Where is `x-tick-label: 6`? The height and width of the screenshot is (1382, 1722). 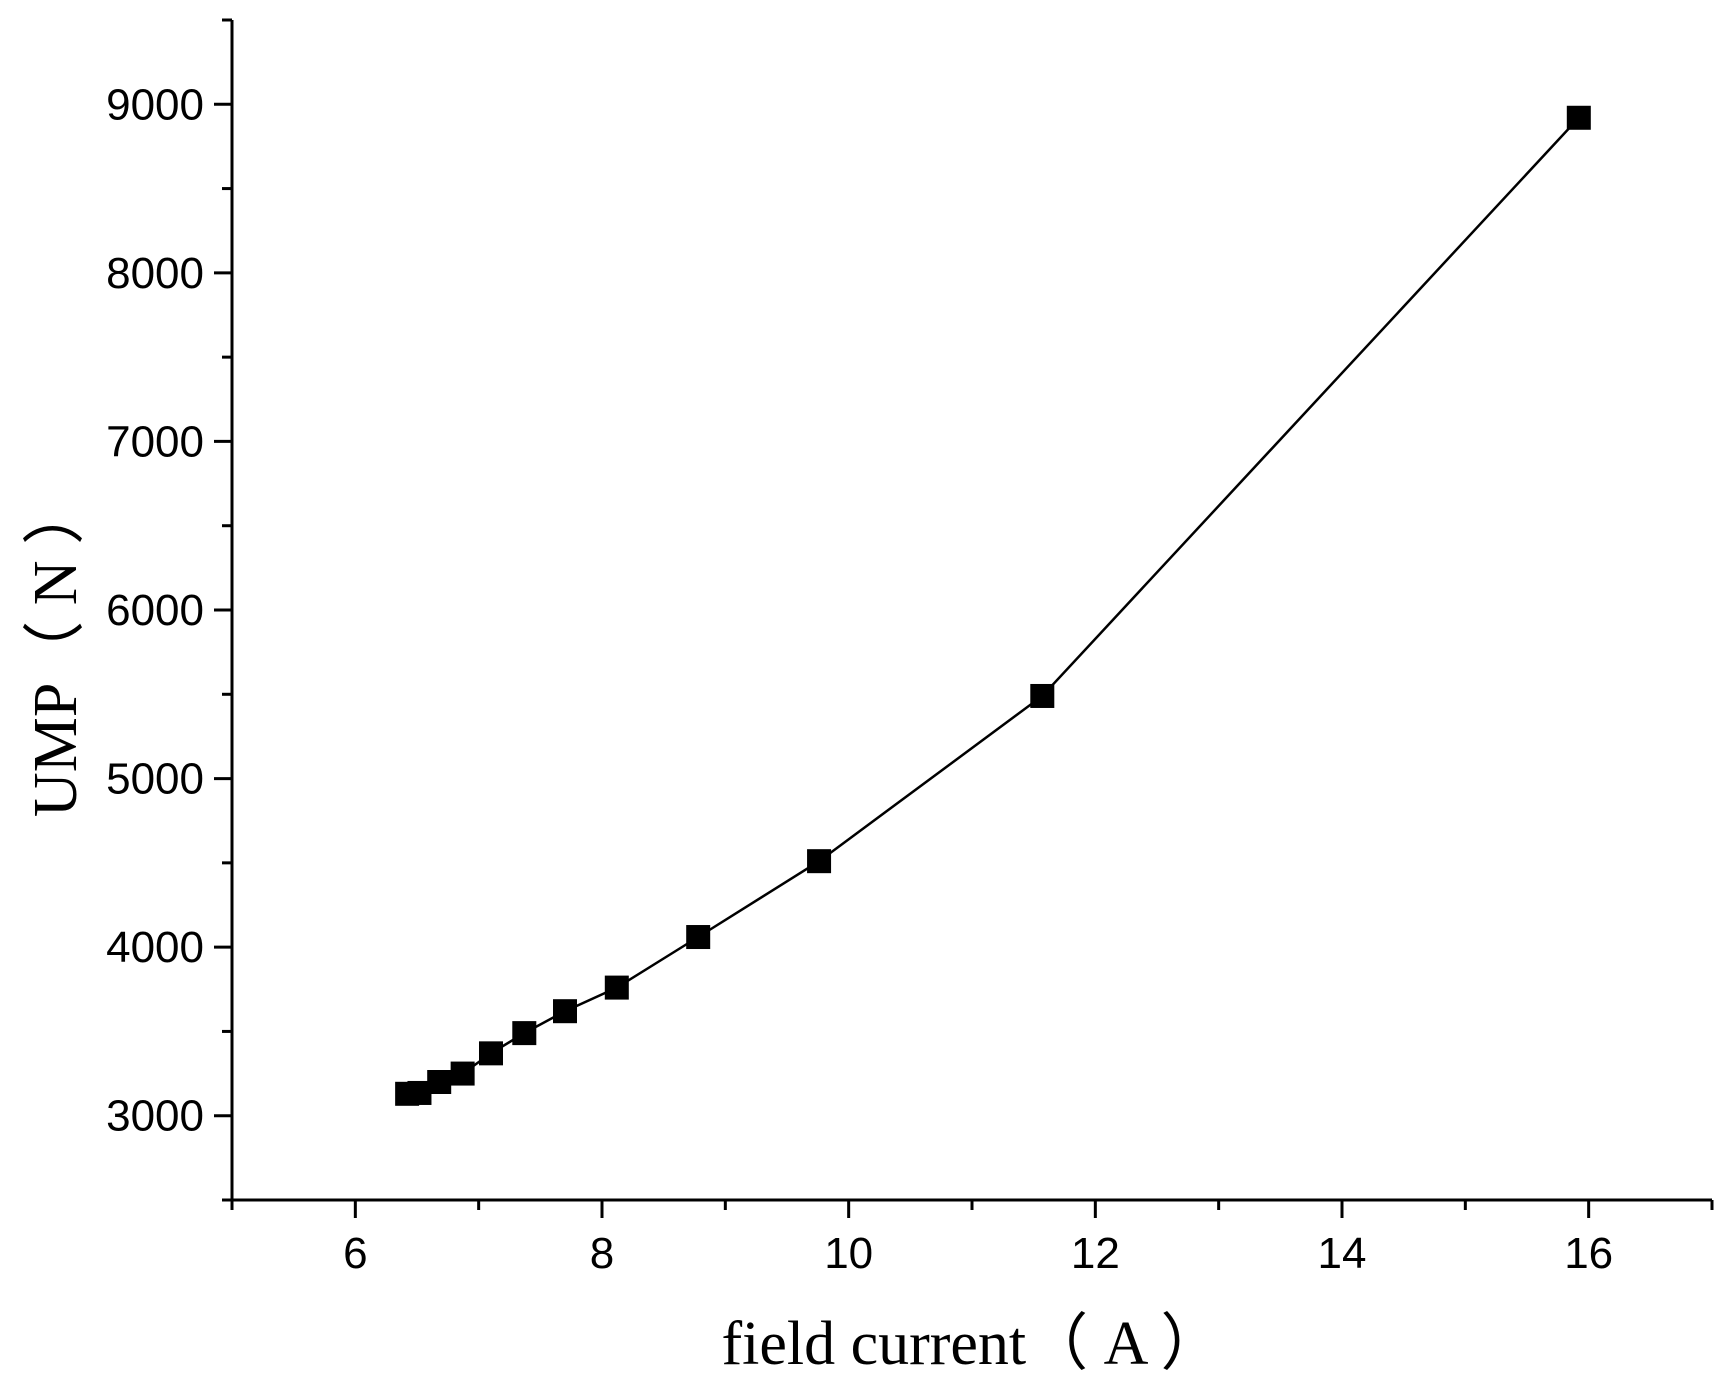 x-tick-label: 6 is located at coordinates (355, 1253).